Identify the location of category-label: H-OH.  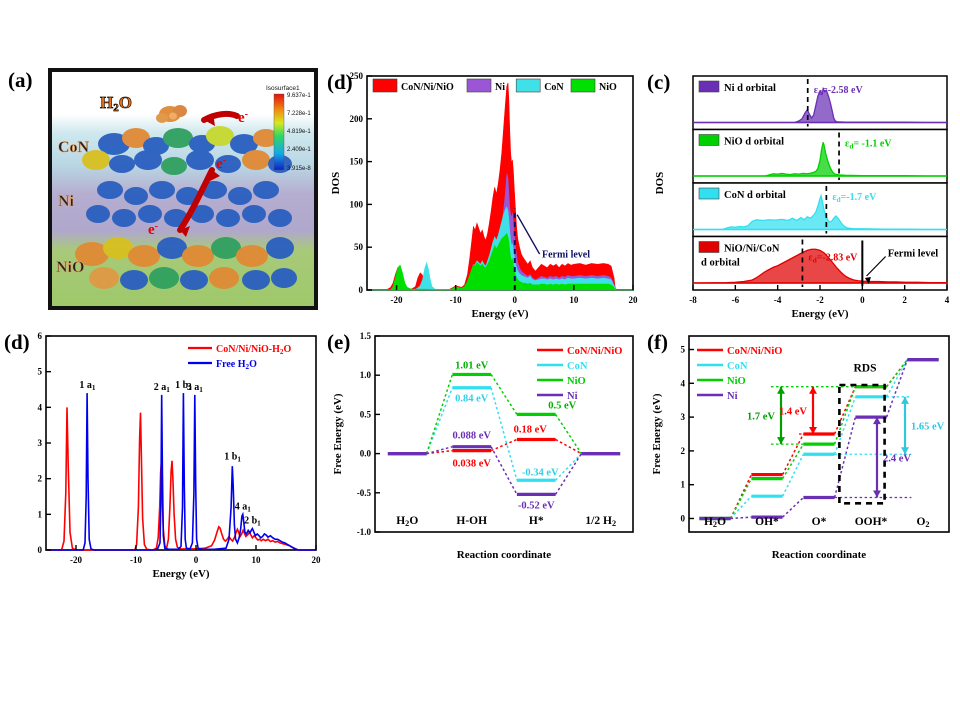
(471, 521).